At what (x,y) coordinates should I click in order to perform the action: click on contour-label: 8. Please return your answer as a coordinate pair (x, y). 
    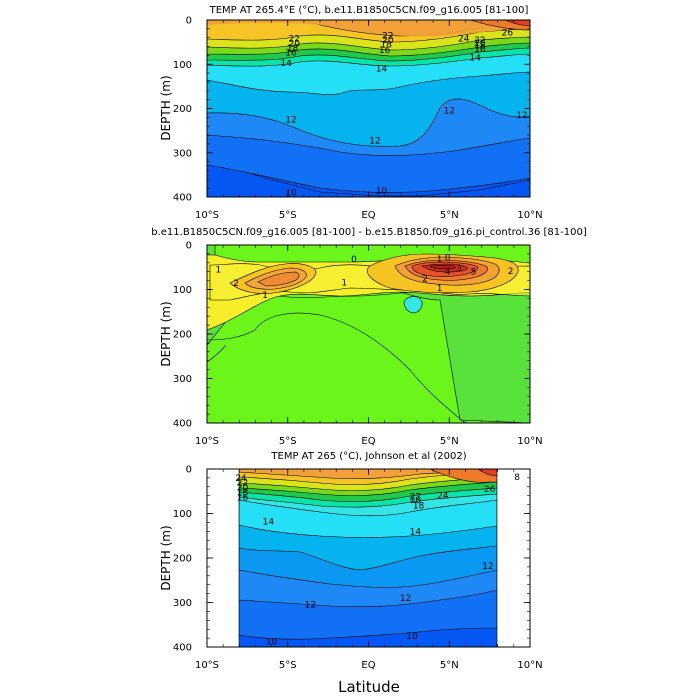
    Looking at the image, I should click on (517, 478).